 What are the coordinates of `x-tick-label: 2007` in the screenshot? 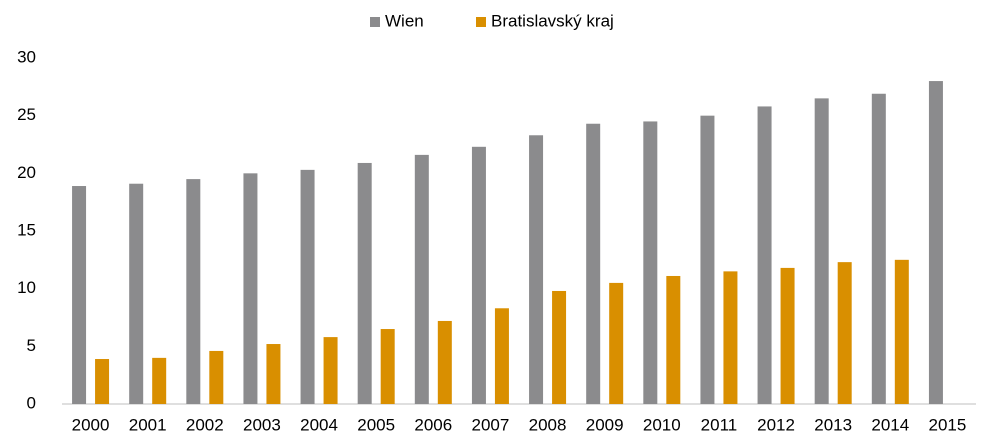 It's located at (491, 424).